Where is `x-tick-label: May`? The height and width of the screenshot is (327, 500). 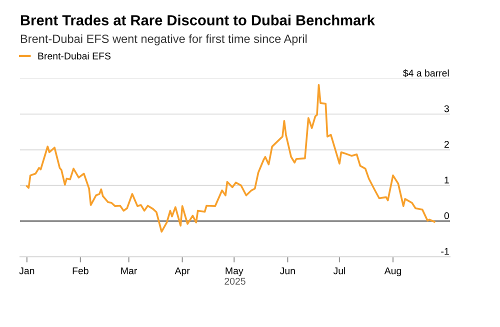 x-tick-label: May is located at coordinates (235, 271).